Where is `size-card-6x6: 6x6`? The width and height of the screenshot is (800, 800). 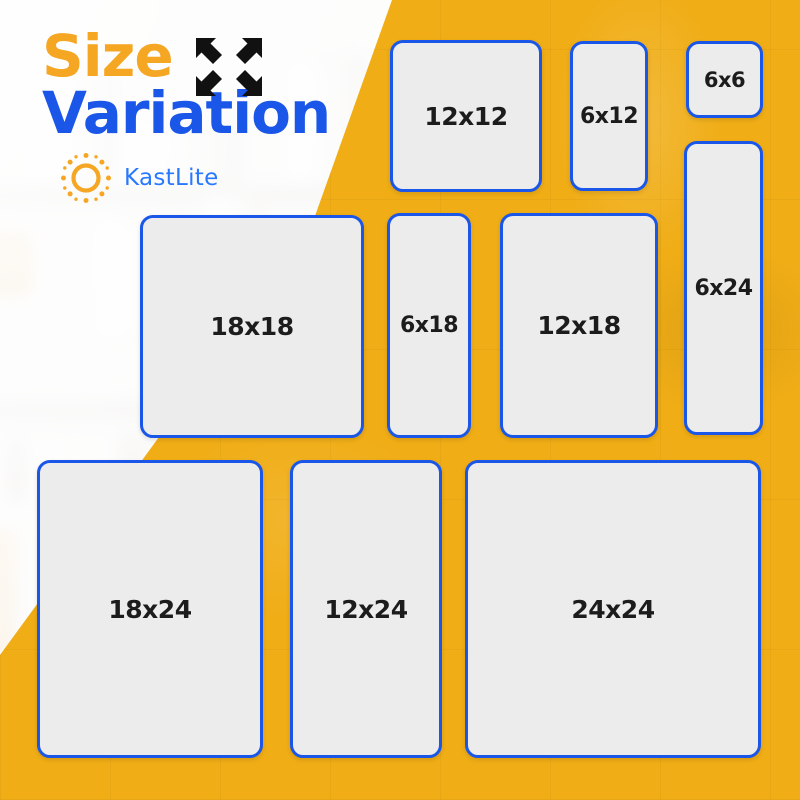
size-card-6x6: 6x6 is located at coordinates (724, 79).